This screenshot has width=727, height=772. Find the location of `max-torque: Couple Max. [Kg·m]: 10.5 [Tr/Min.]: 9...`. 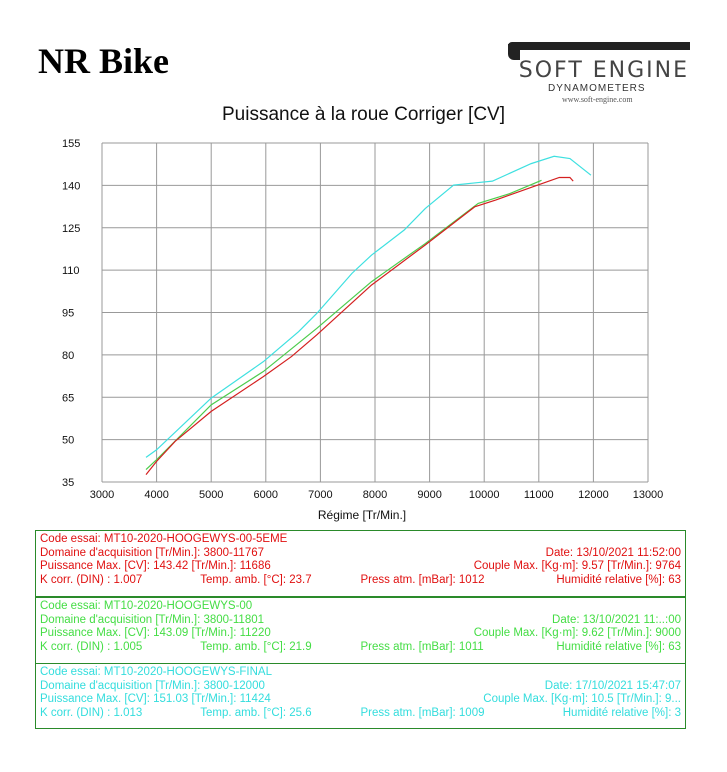

max-torque: Couple Max. [Kg·m]: 10.5 [Tr/Min.]: 9... is located at coordinates (582, 699).